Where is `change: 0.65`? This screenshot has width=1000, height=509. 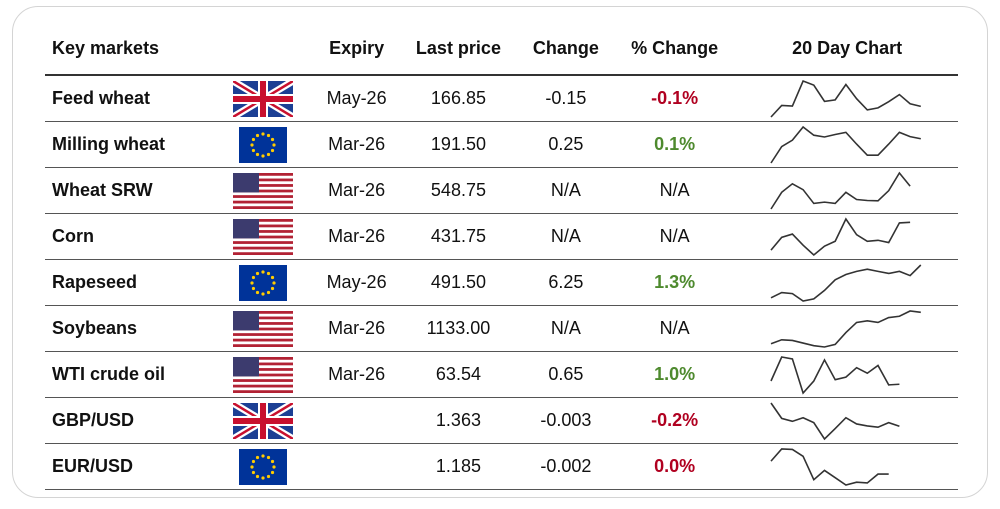
change: 0.65 is located at coordinates (565, 374).